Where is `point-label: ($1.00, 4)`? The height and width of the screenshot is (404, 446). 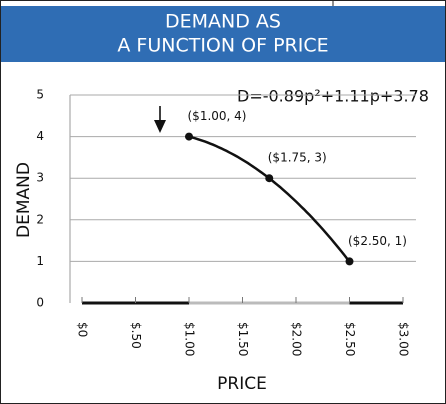 point-label: ($1.00, 4) is located at coordinates (217, 116).